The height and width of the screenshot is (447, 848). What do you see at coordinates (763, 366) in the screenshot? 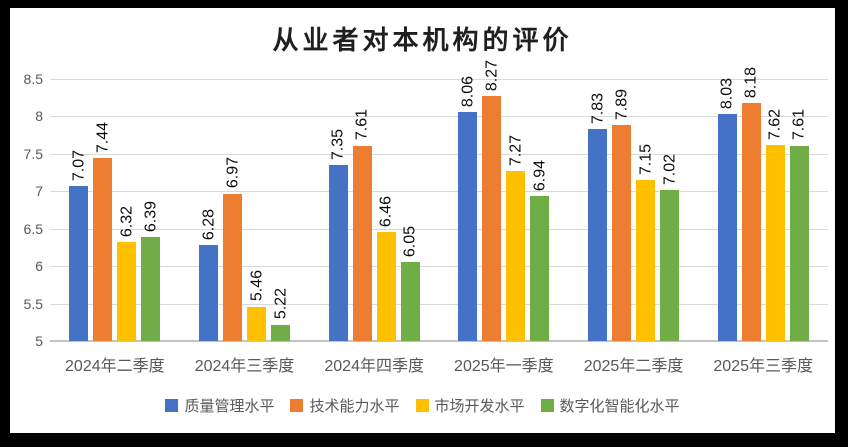
I see `x-axis-label: 2025年三季度` at bounding box center [763, 366].